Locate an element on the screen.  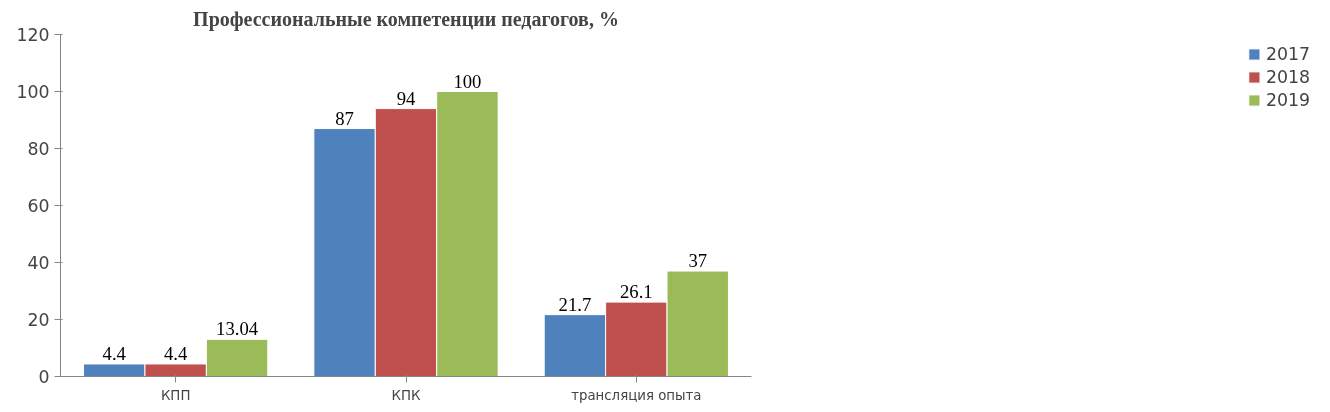
data-label: 94 is located at coordinates (406, 98).